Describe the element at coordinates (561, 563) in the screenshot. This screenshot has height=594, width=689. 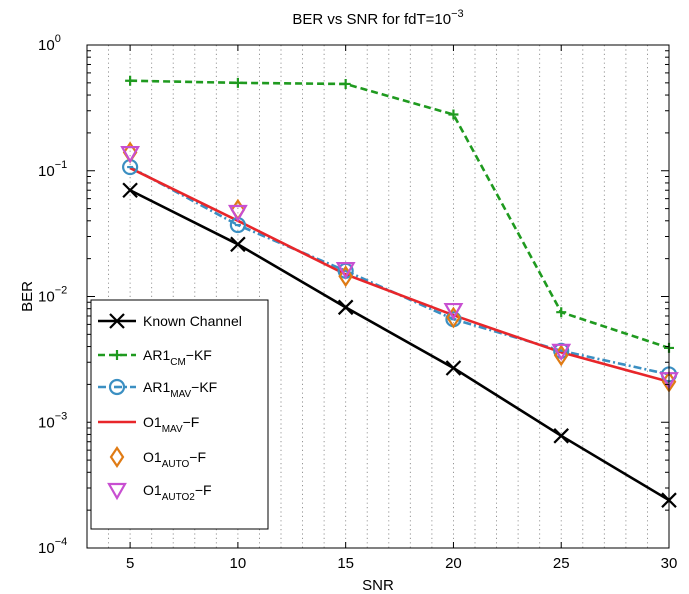
I see `x-tick-label: 25` at that location.